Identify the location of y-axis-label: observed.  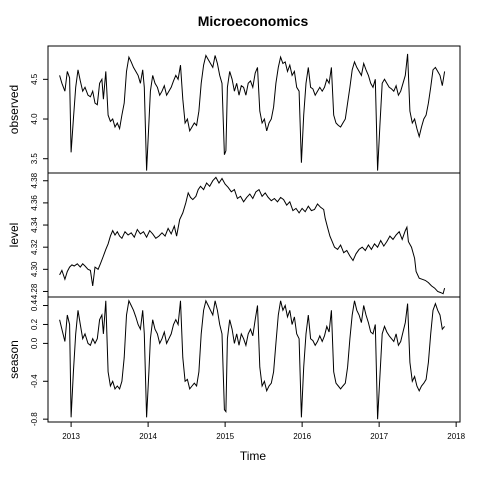
(14, 109).